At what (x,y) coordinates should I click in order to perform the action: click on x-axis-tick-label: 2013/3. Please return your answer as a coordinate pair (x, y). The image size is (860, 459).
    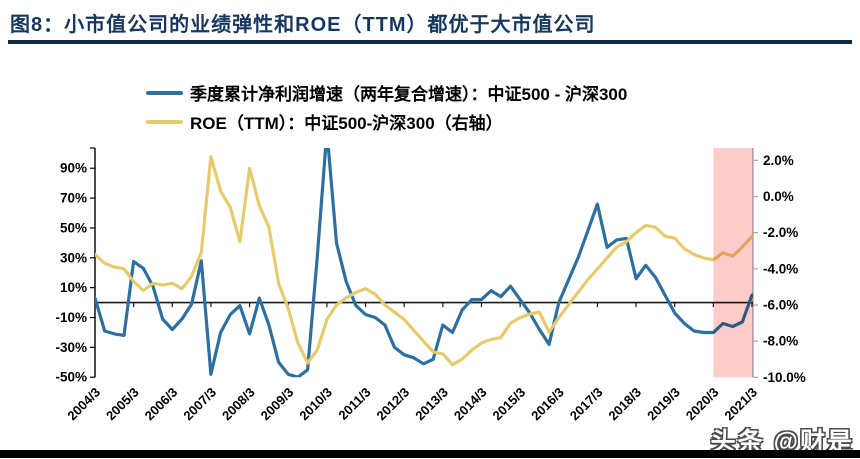
    Looking at the image, I should click on (431, 404).